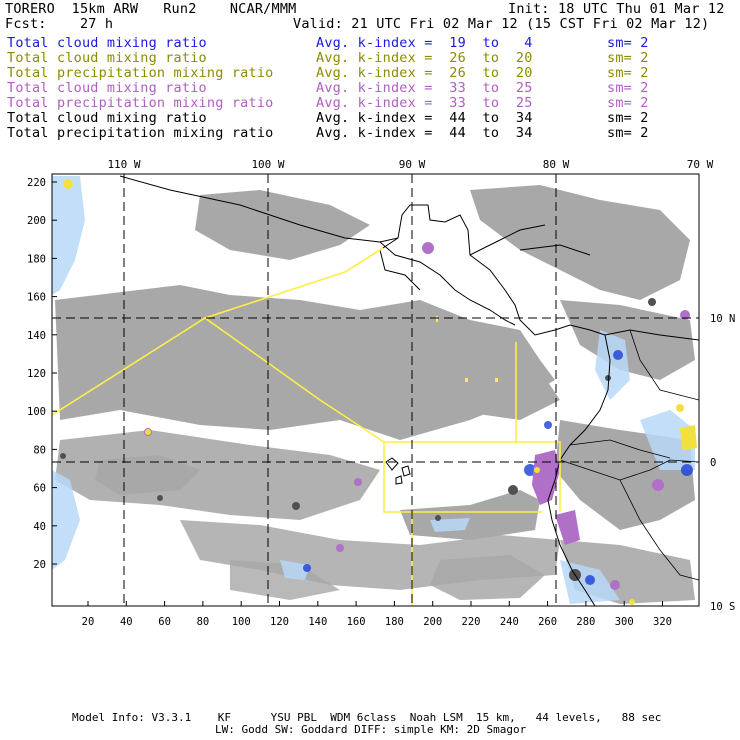 Image resolution: width=740 pixels, height=740 pixels. I want to click on x-tick-label: 320, so click(662, 622).